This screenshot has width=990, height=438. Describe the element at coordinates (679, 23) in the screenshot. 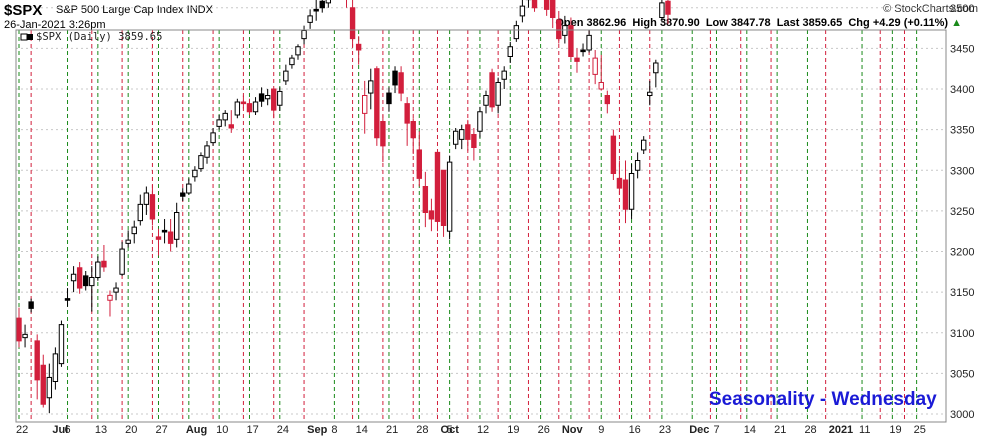

I see `high-value: 3870.90` at that location.